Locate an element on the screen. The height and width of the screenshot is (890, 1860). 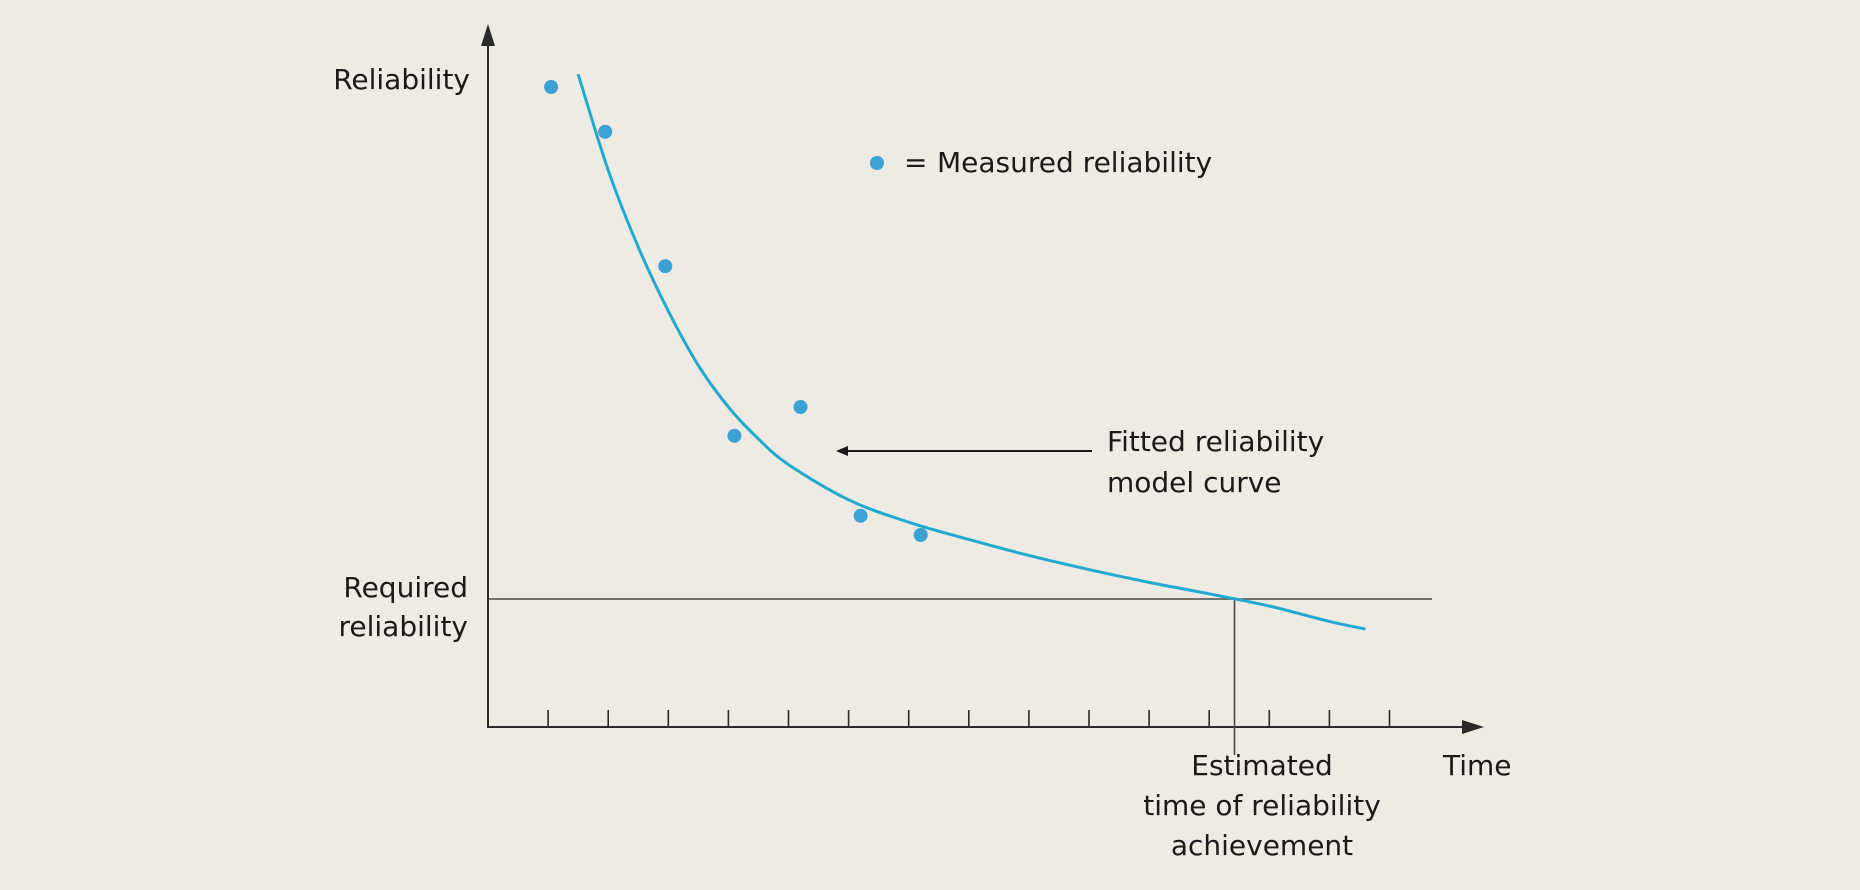
curve-annotation-line1: Fitted reliability is located at coordinates (1215, 441).